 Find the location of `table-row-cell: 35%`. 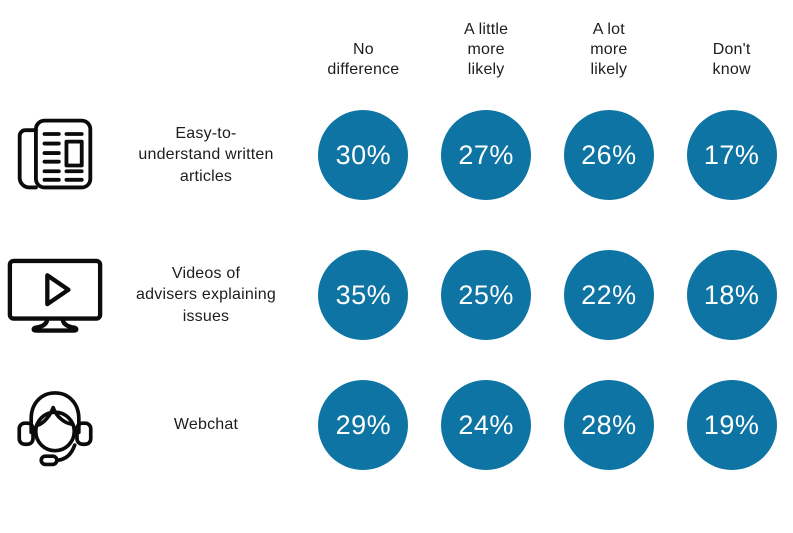

table-row-cell: 35% is located at coordinates (363, 295).